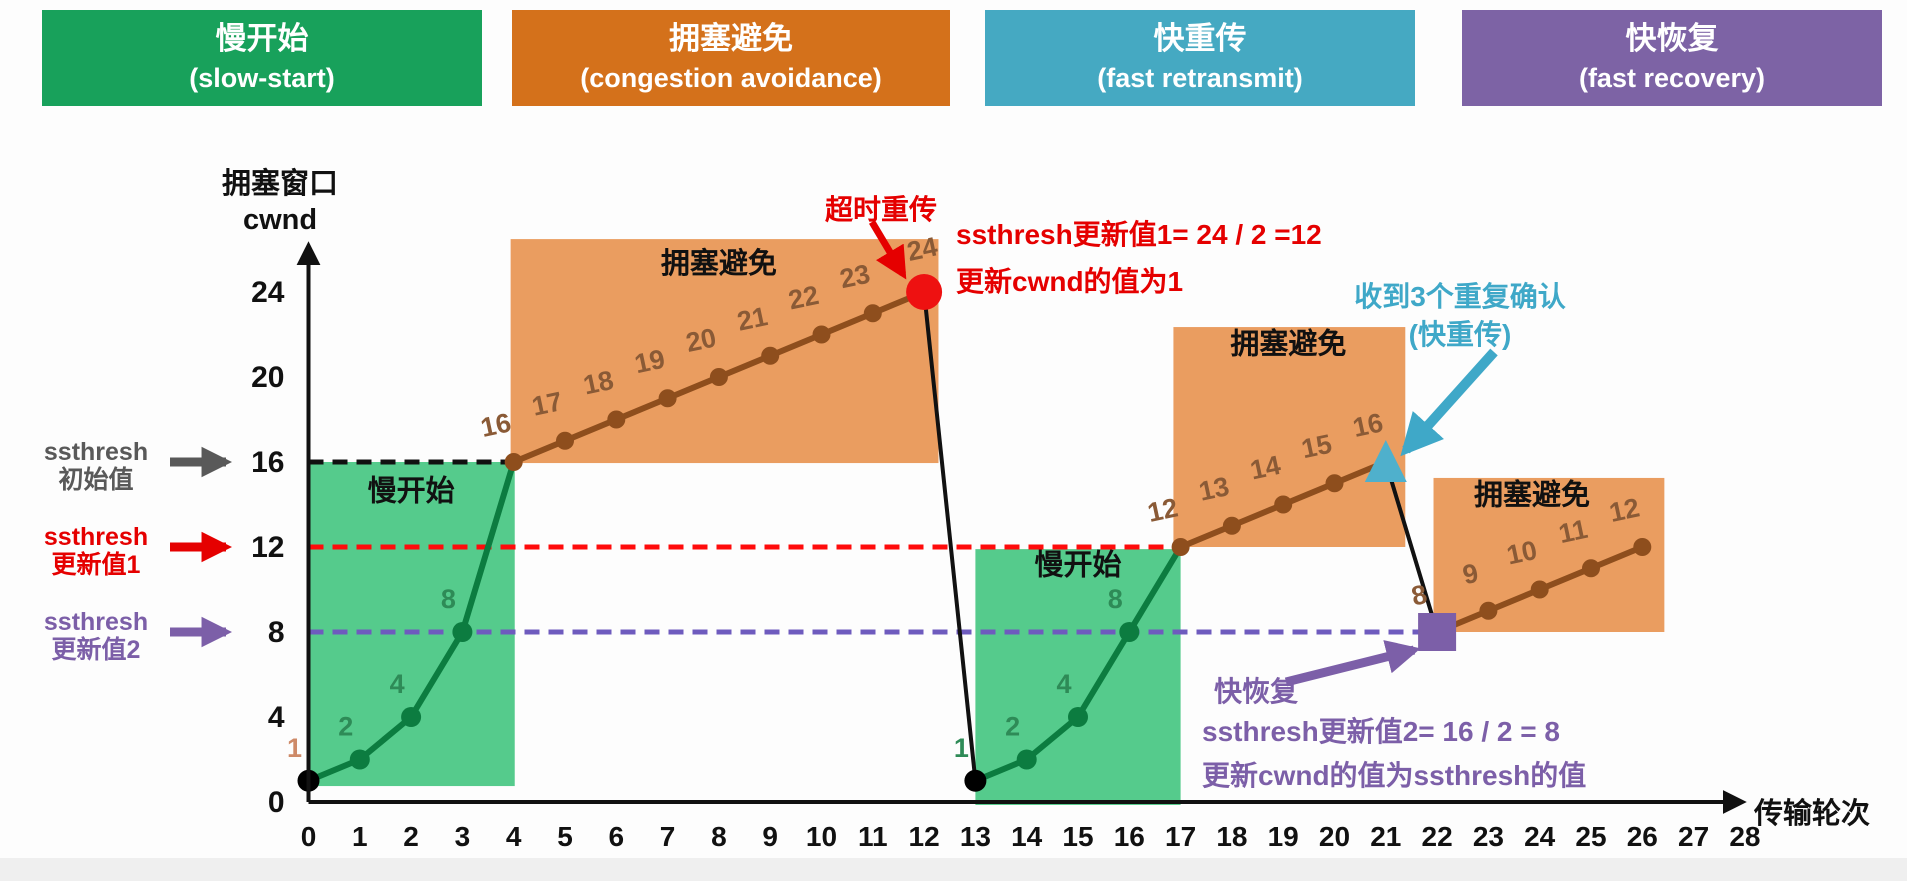 The height and width of the screenshot is (881, 1907). I want to click on x-tick-label: 13, so click(975, 836).